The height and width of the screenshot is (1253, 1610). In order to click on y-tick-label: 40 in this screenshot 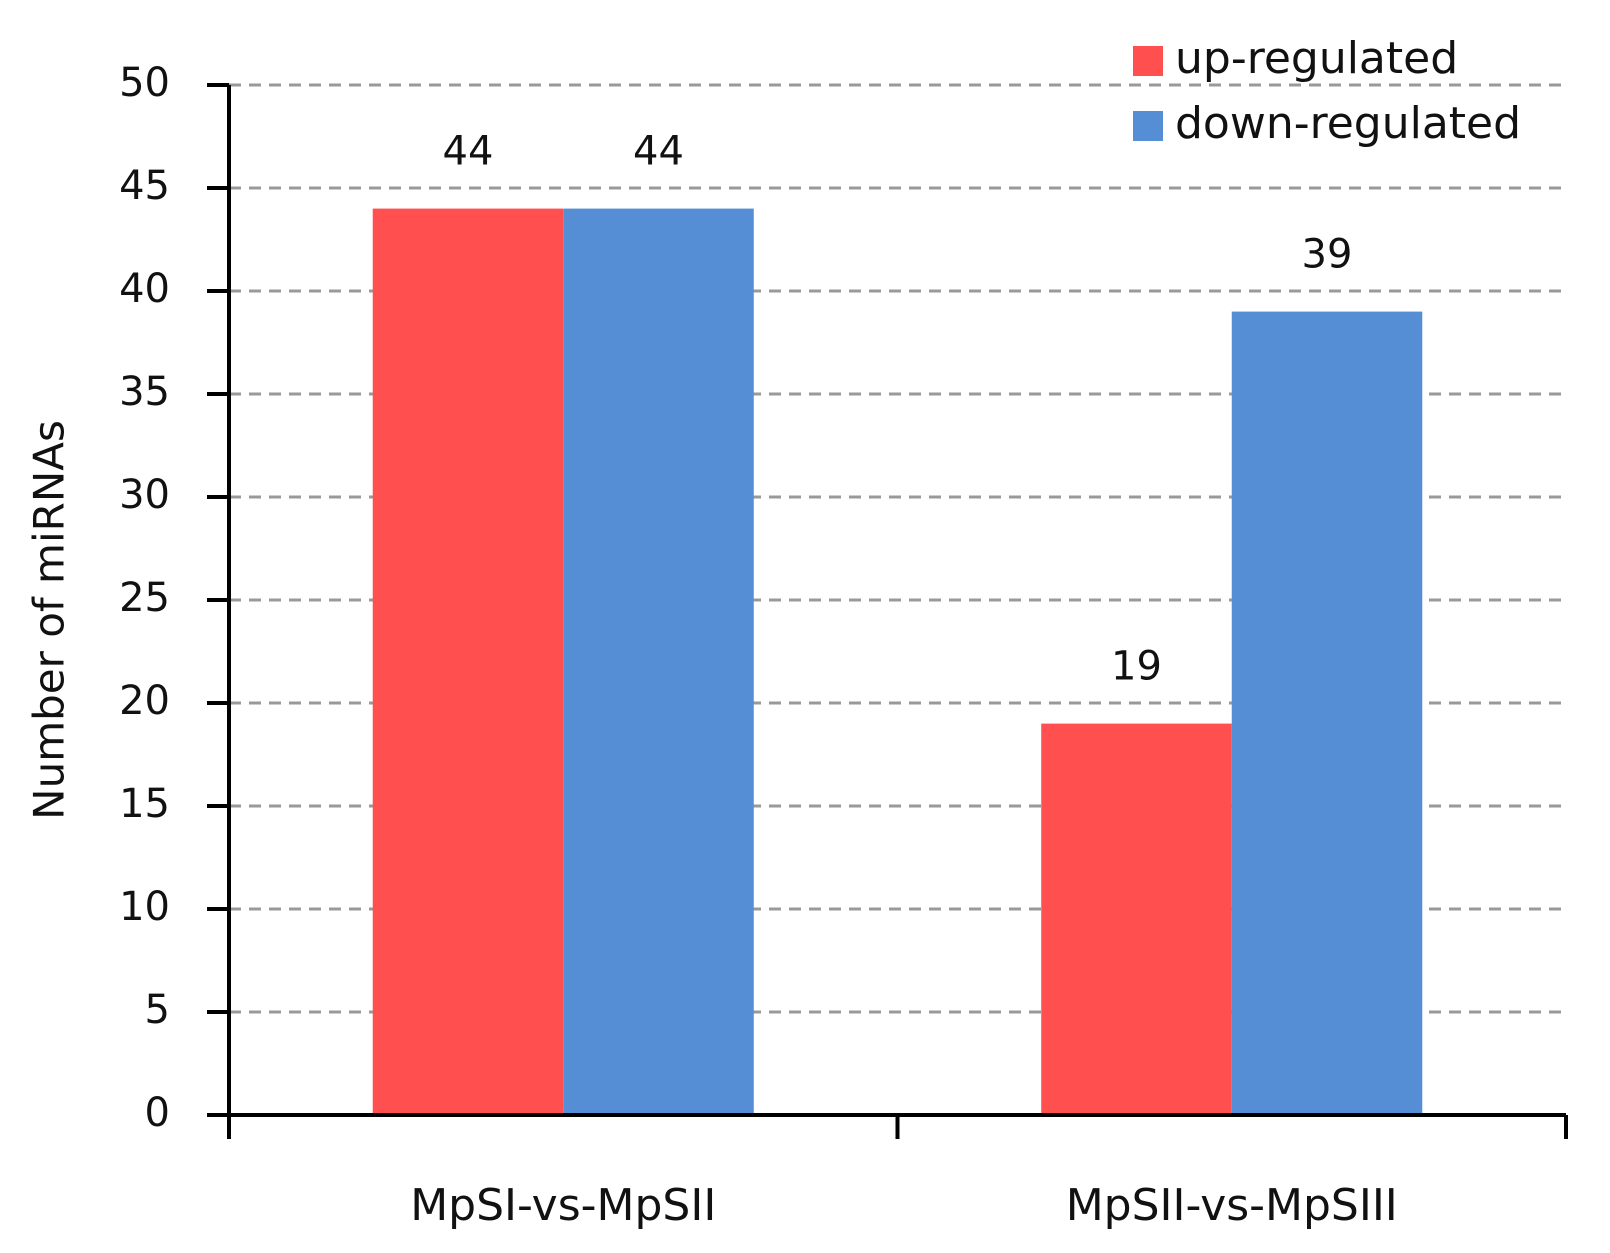, I will do `click(144, 289)`.